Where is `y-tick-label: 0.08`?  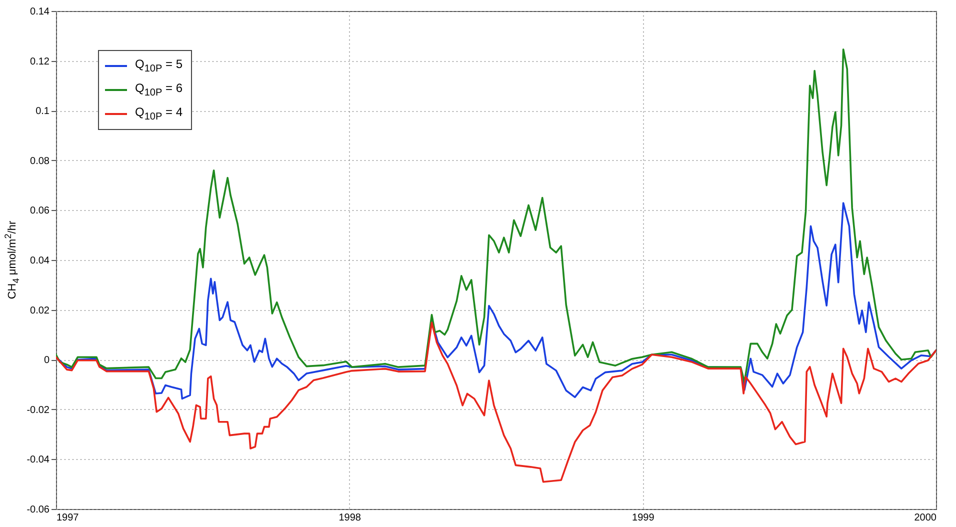 y-tick-label: 0.08 is located at coordinates (40, 161).